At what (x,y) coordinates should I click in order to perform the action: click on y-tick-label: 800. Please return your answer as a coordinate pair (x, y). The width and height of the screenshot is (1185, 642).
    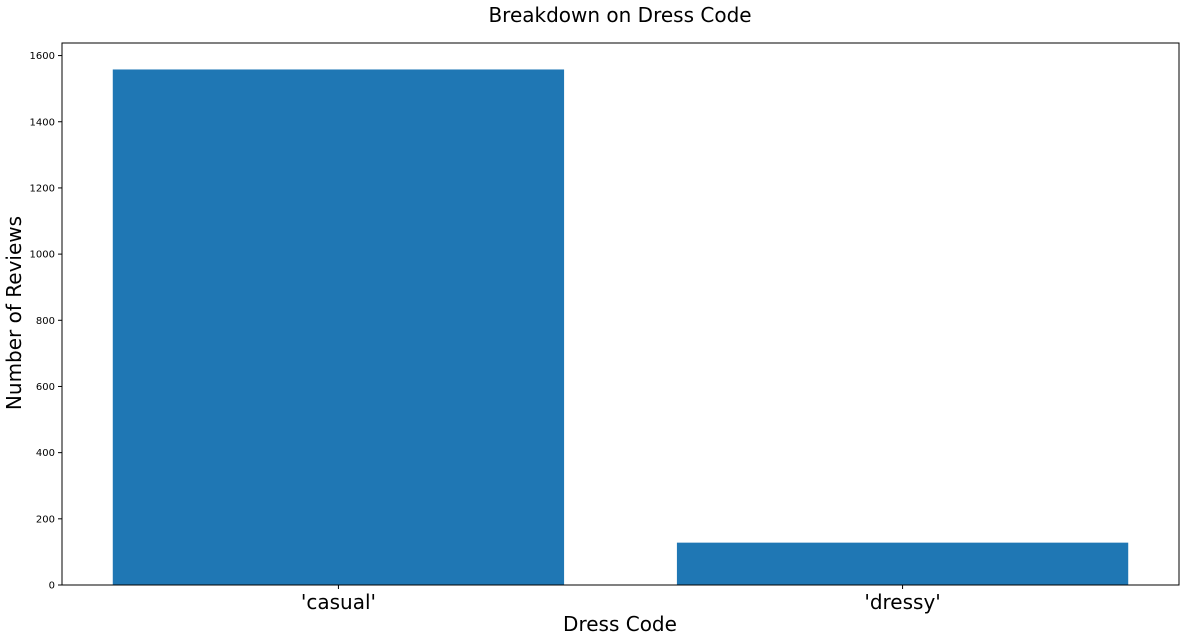
    Looking at the image, I should click on (45, 321).